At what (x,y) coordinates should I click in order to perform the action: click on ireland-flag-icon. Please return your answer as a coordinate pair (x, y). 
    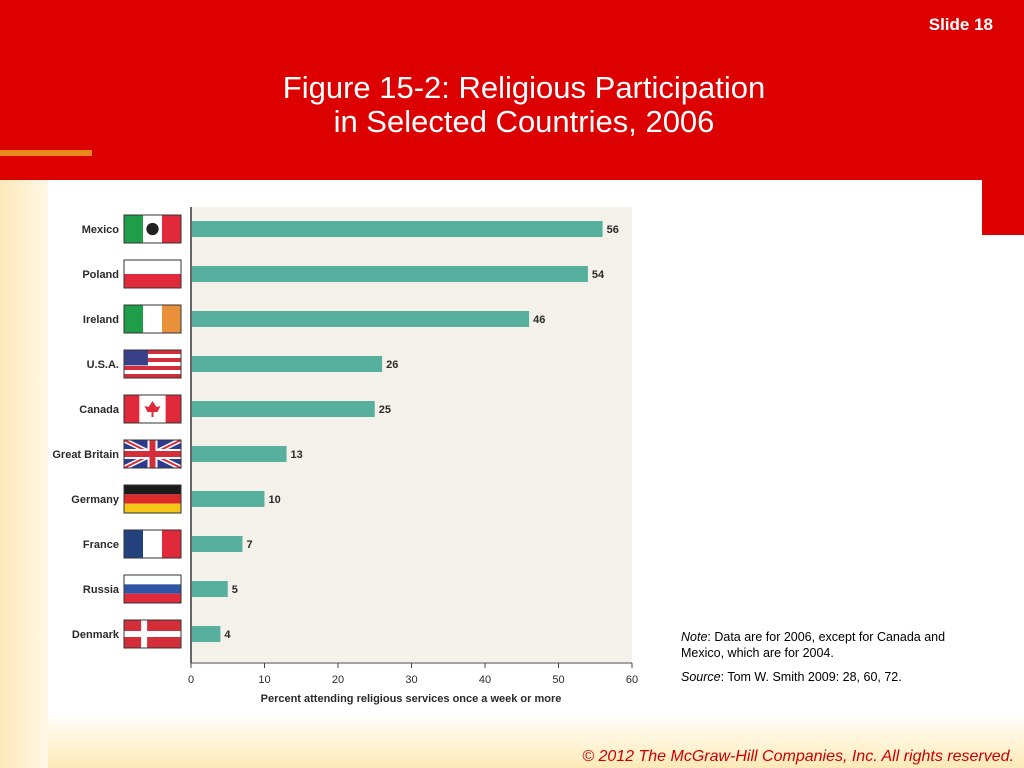
    Looking at the image, I should click on (152, 319).